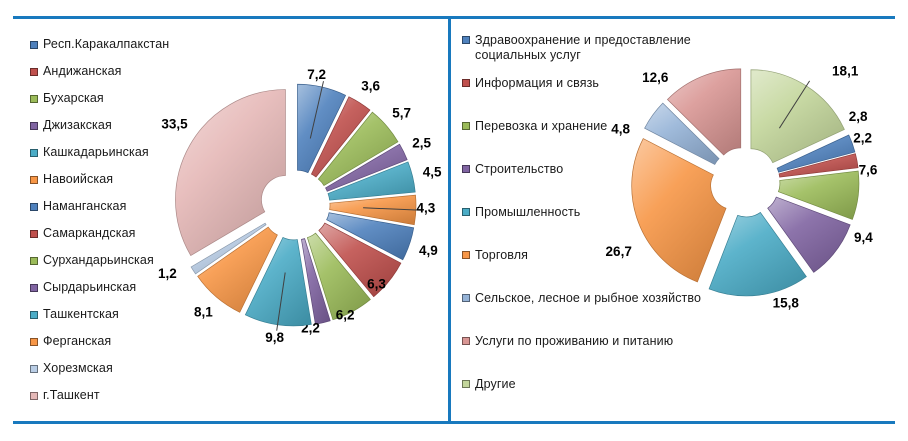 Image resolution: width=908 pixels, height=441 pixels. I want to click on slice-value-label: 26,7, so click(619, 251).